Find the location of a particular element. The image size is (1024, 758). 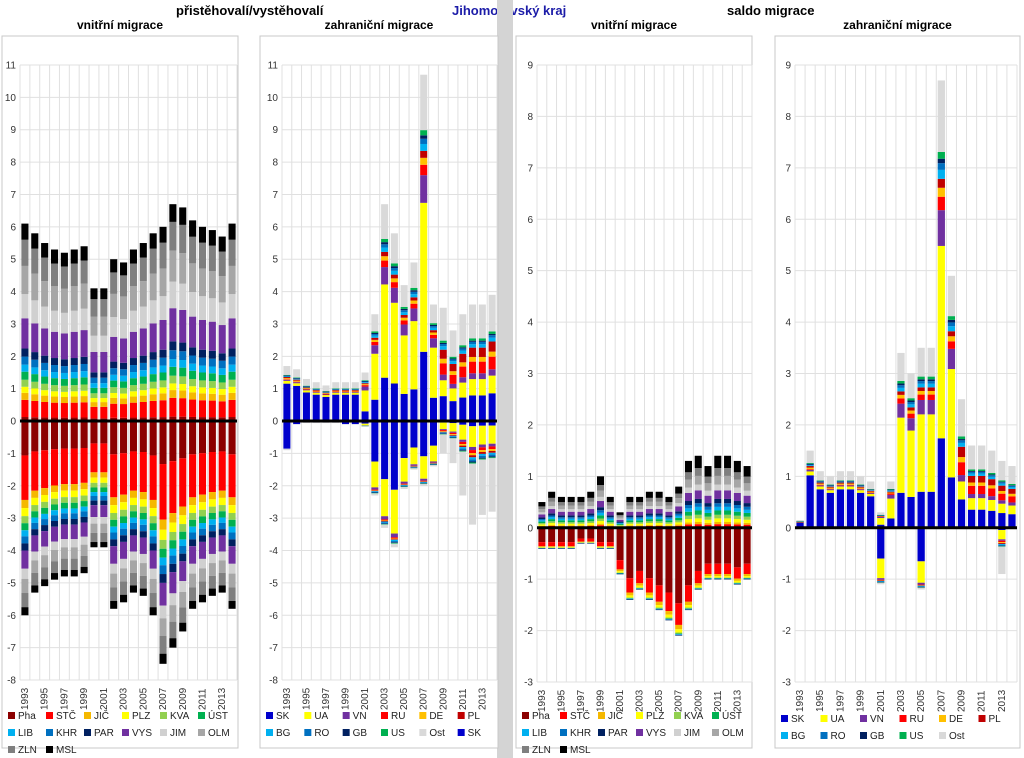

bar-segment-LIB is located at coordinates (124, 526).